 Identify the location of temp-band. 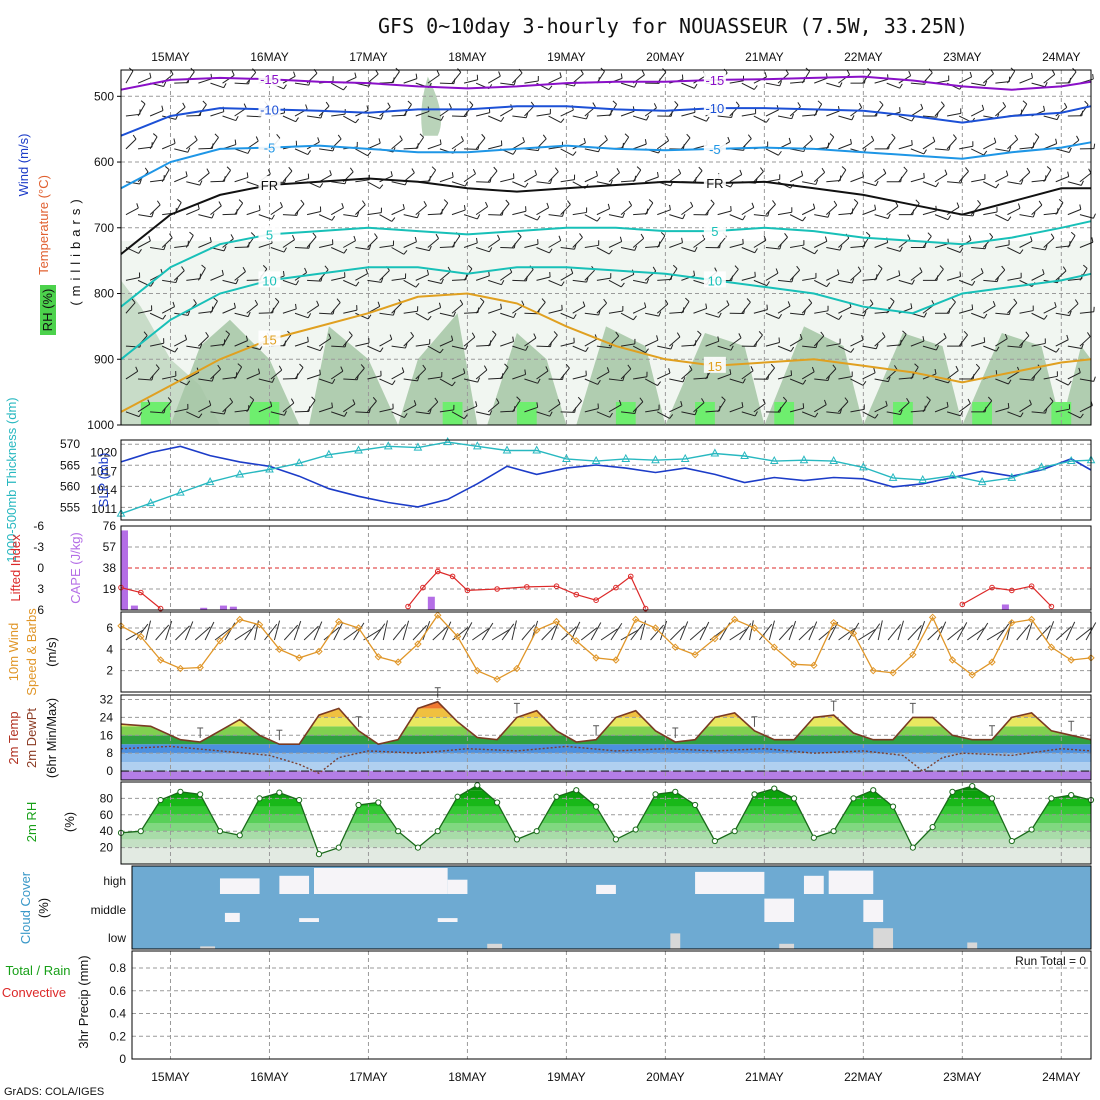
(606, 722).